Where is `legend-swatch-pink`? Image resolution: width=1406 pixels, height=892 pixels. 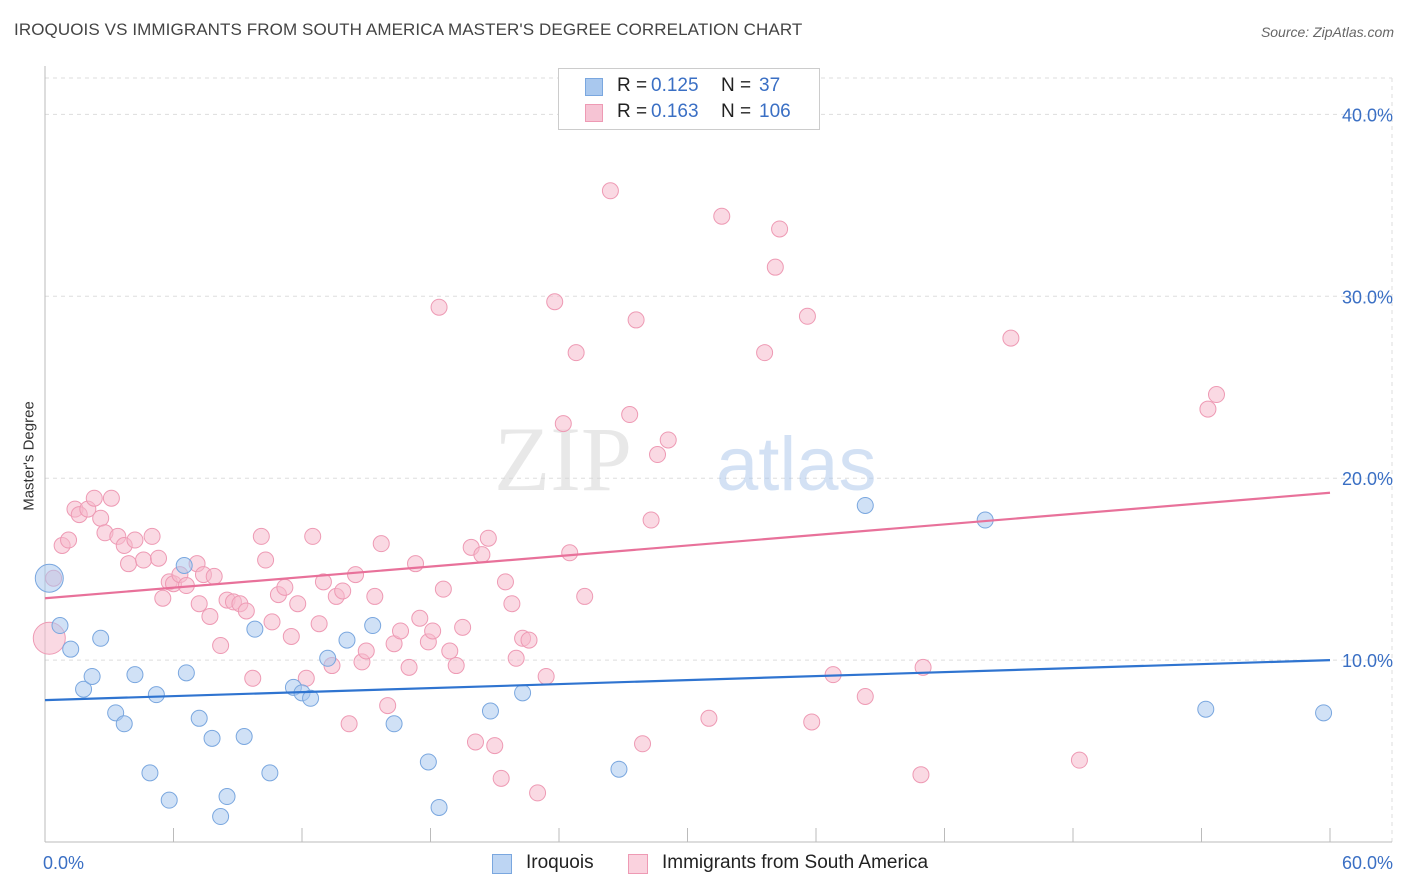
legend-swatch-pink is located at coordinates (638, 864).